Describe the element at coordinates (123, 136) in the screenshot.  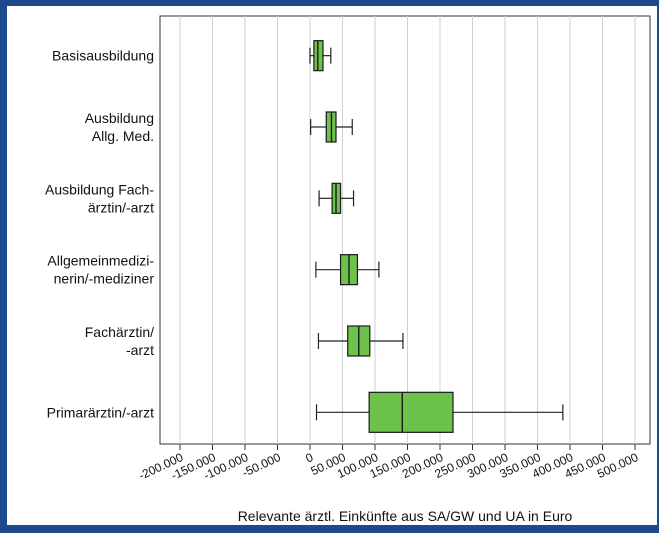
I see `category-label: Allg. Med.` at that location.